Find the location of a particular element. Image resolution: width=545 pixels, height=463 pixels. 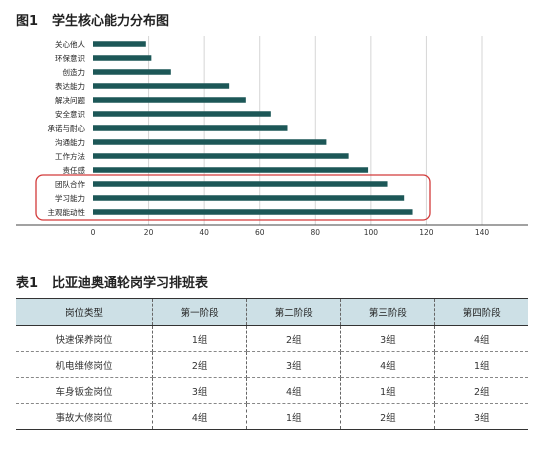

x-tick-label: 100 is located at coordinates (371, 232).